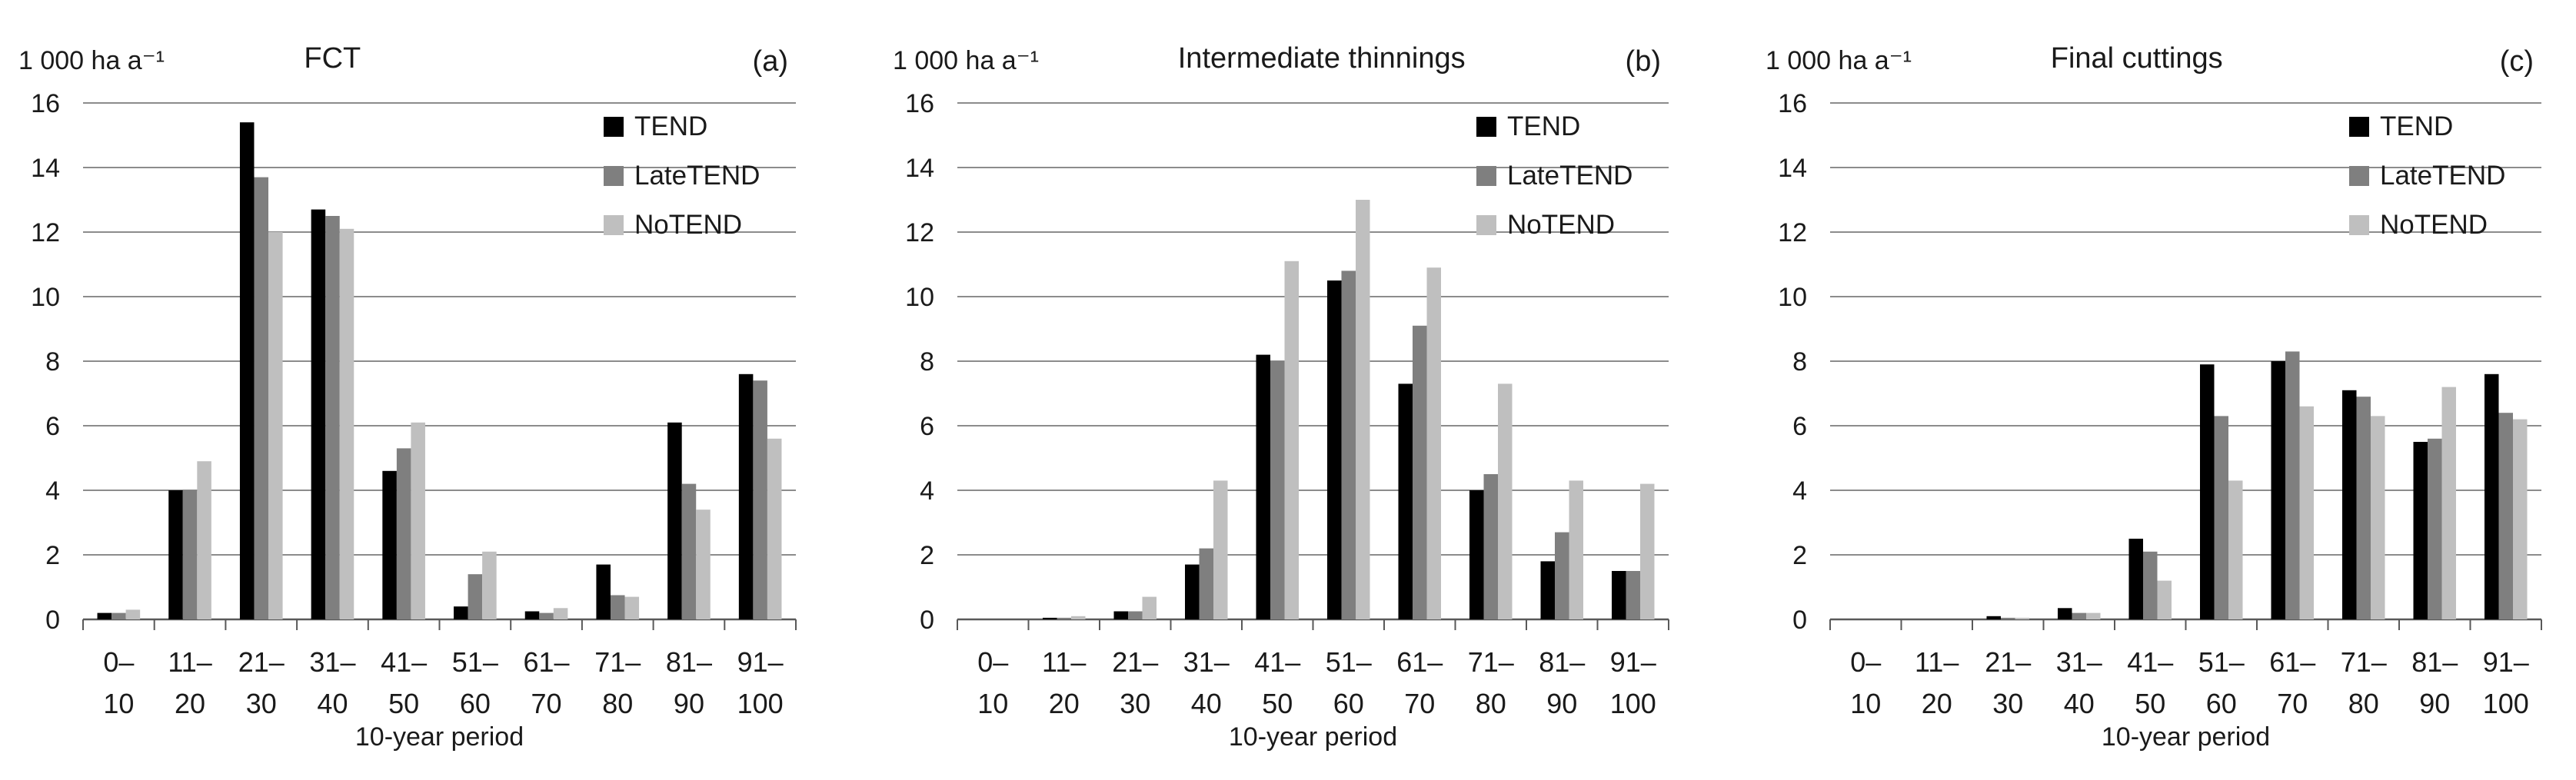 This screenshot has height=780, width=2576. I want to click on legend-label-latetend: LateTEND, so click(1569, 176).